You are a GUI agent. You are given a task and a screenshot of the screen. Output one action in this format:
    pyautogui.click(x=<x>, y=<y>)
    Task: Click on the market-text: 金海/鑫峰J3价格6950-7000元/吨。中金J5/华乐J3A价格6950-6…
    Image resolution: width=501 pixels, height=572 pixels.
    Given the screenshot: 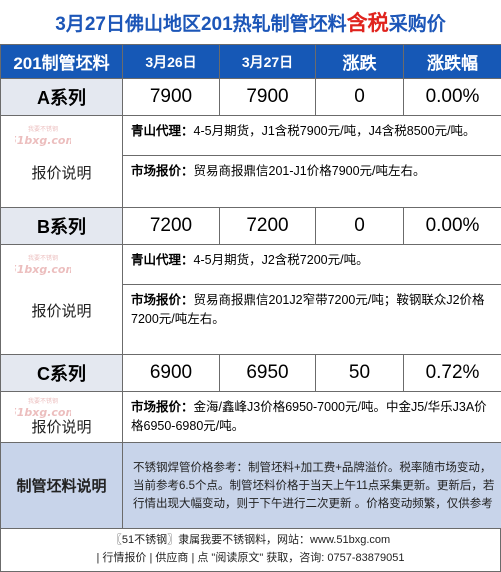 What is the action you would take?
    pyautogui.click(x=309, y=416)
    